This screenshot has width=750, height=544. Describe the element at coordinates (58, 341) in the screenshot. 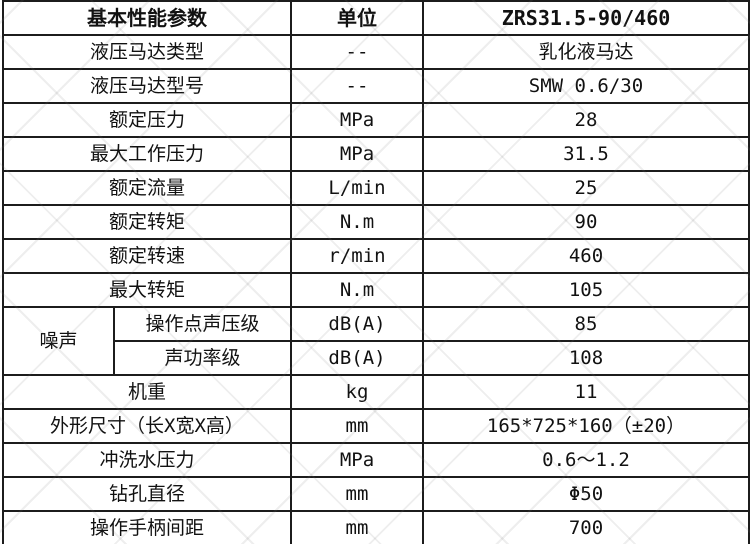

I see `noise-group-cell: 噪声` at that location.